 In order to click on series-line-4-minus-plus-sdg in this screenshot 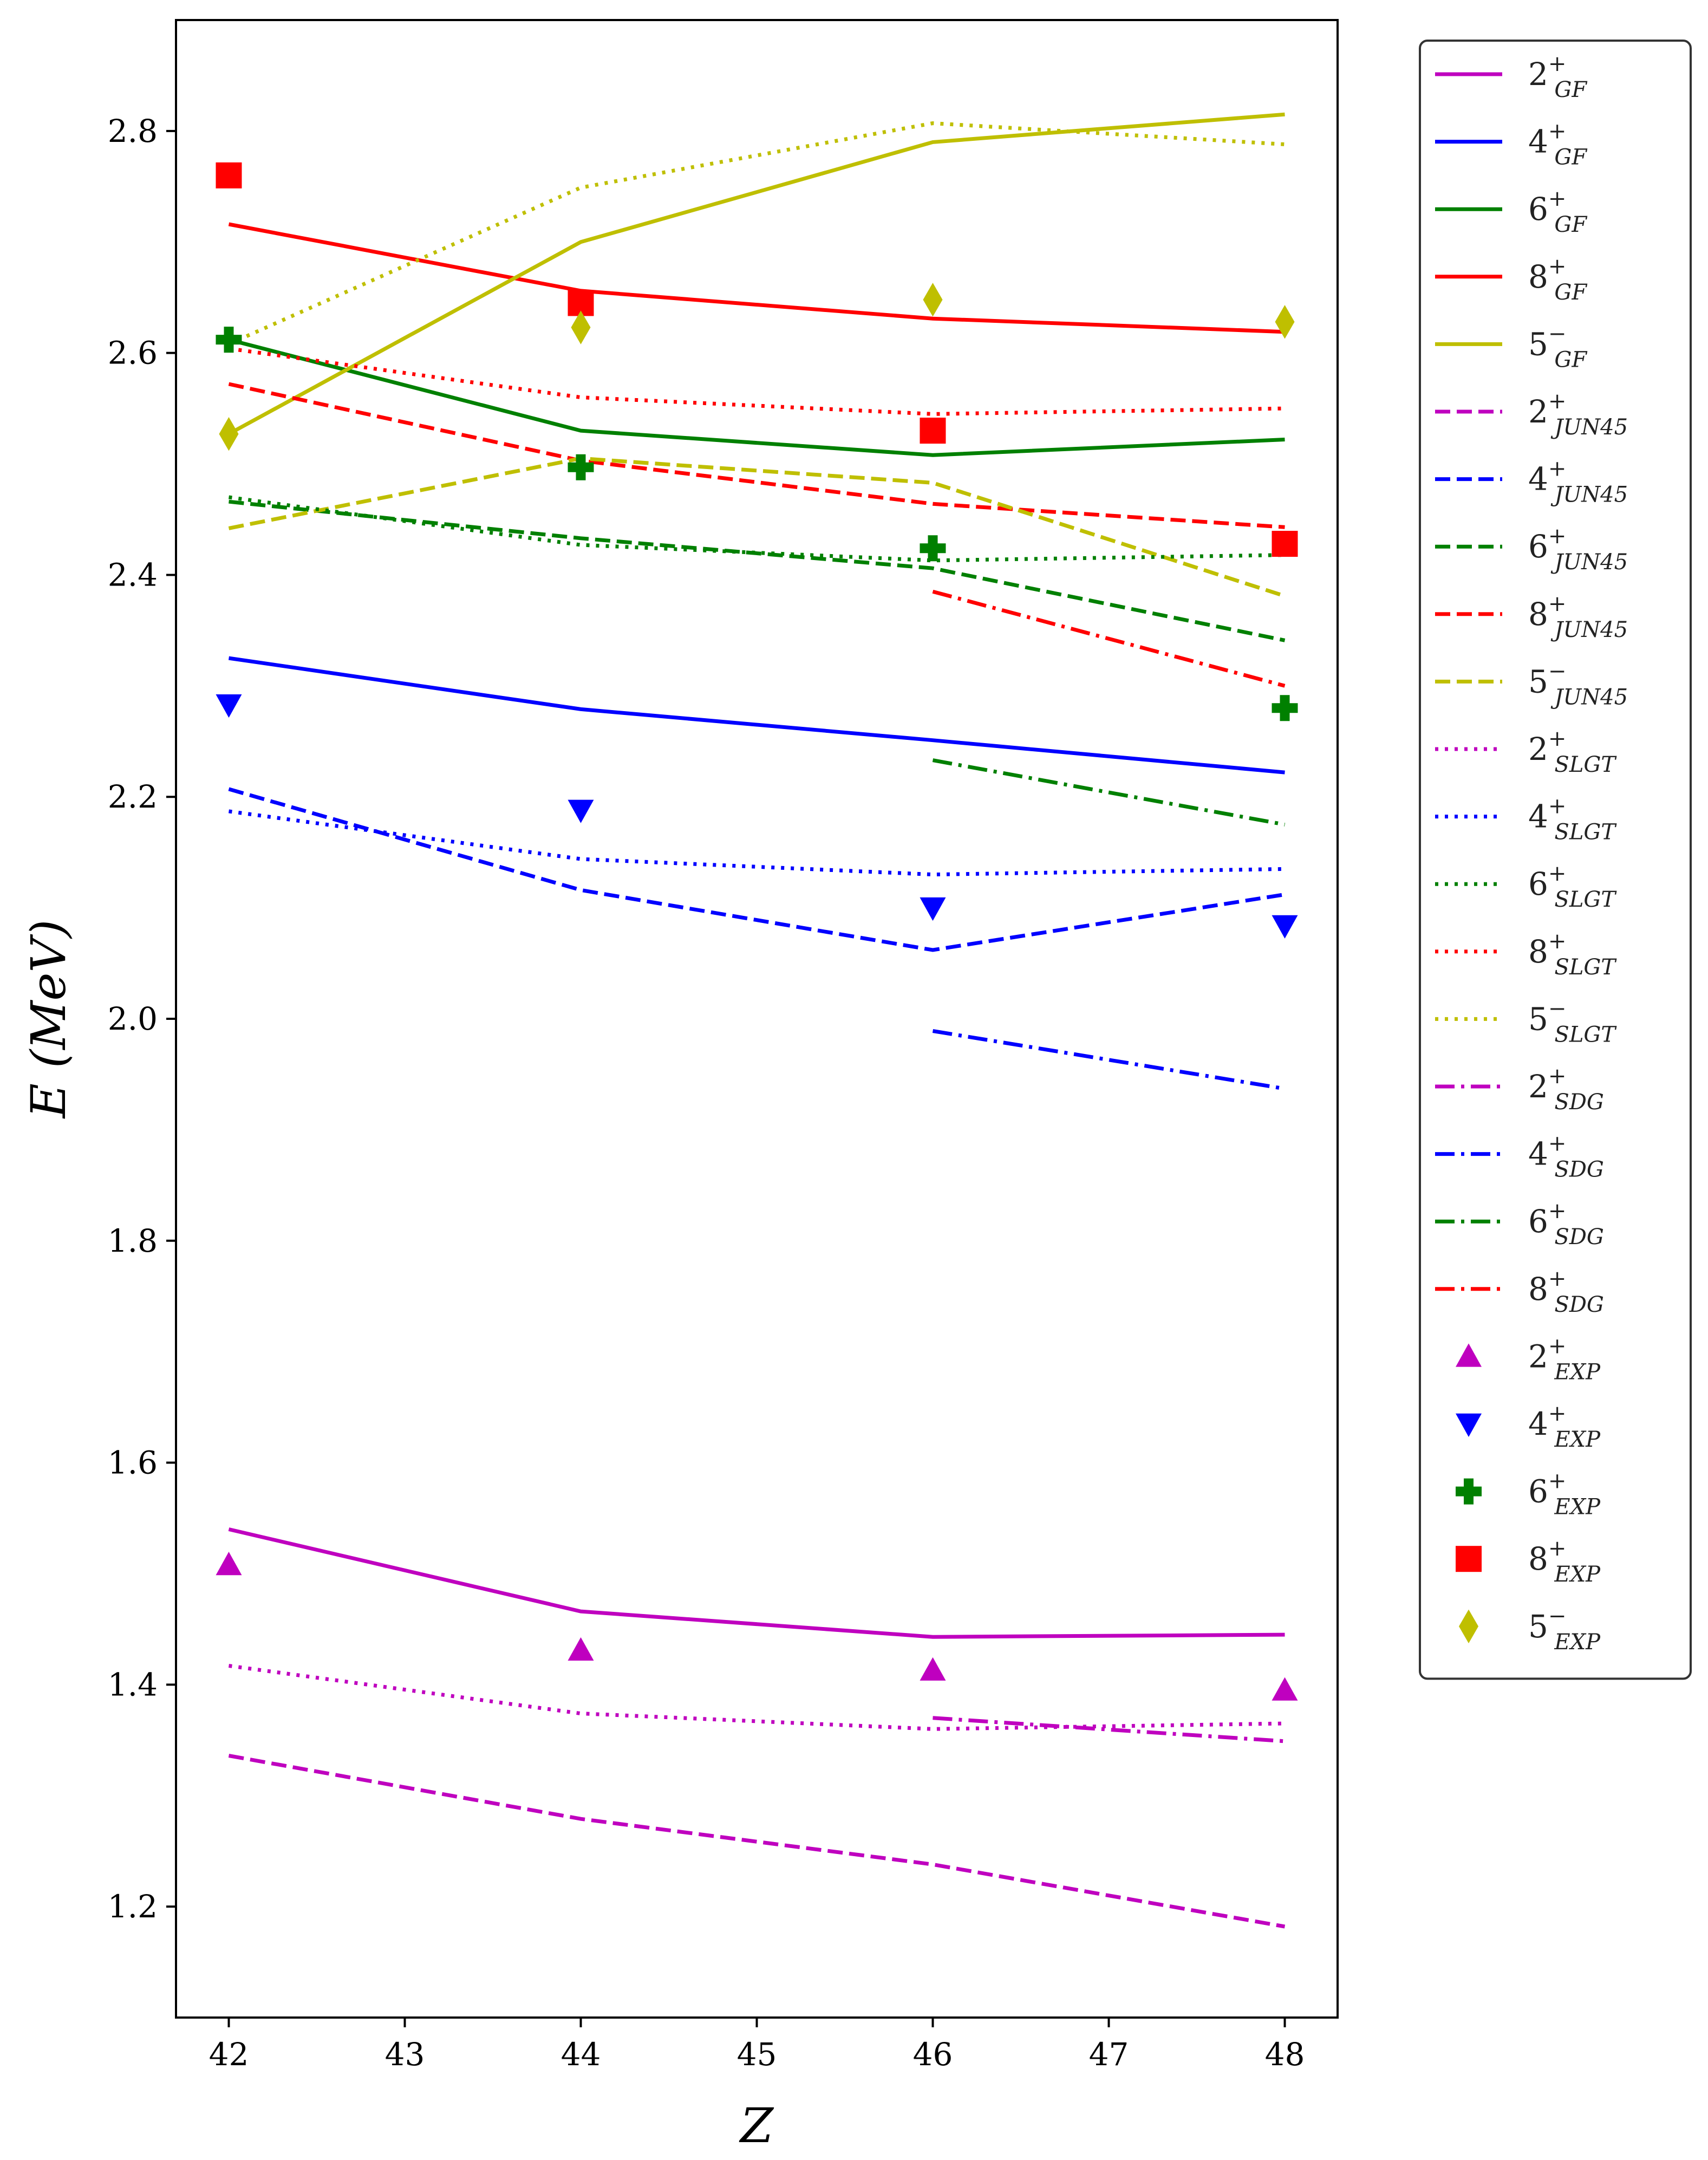, I will do `click(1109, 1060)`.